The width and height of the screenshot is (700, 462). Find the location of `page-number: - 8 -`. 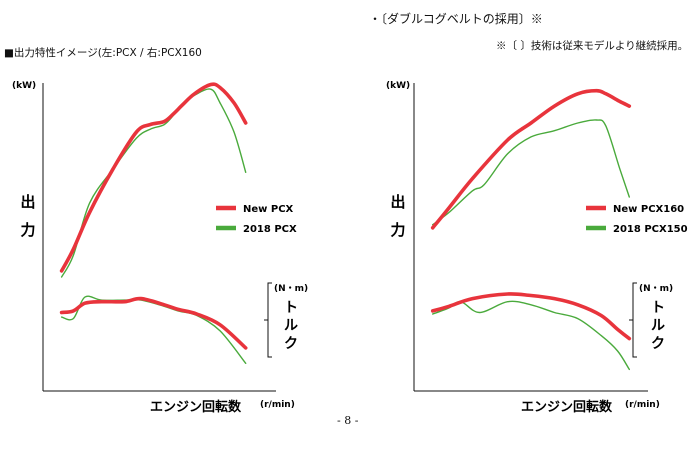

page-number: - 8 - is located at coordinates (348, 420).